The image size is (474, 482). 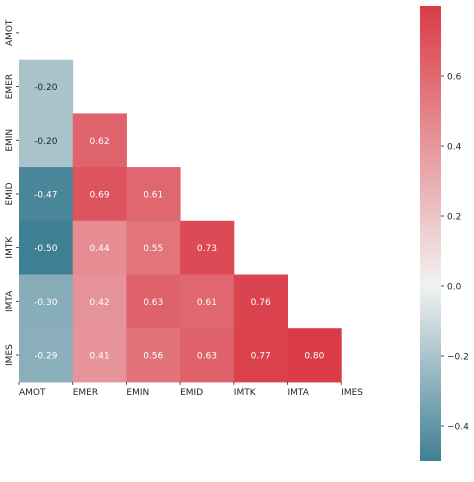 I want to click on heatmap-cell-emin-amot, so click(x=46, y=140).